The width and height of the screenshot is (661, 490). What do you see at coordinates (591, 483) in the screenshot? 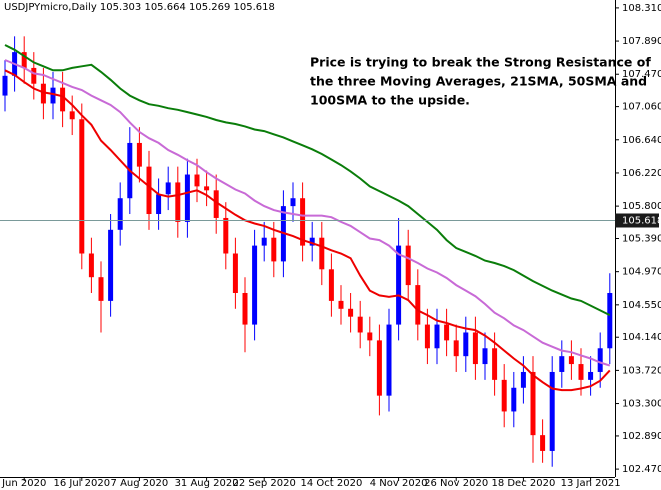
I see `x-tick-label: 13 Jan 2021` at bounding box center [591, 483].